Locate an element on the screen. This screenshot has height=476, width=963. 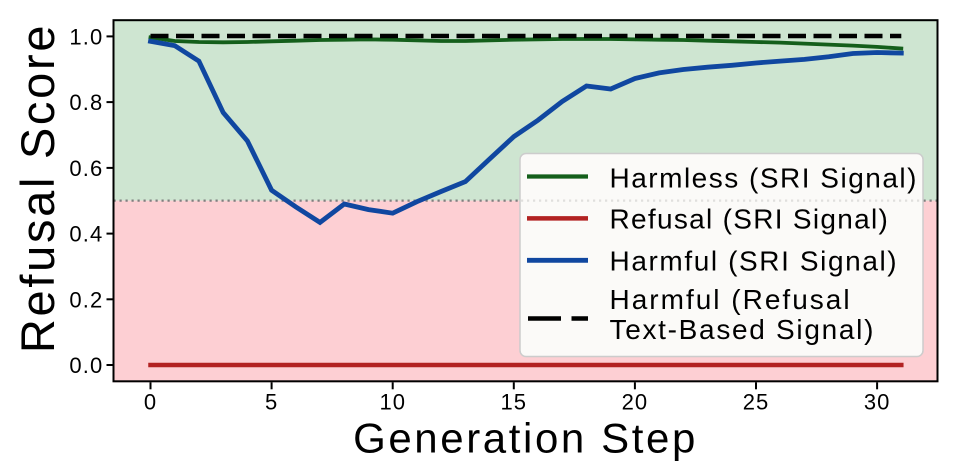
svg-text: 25 is located at coordinates (756, 402).